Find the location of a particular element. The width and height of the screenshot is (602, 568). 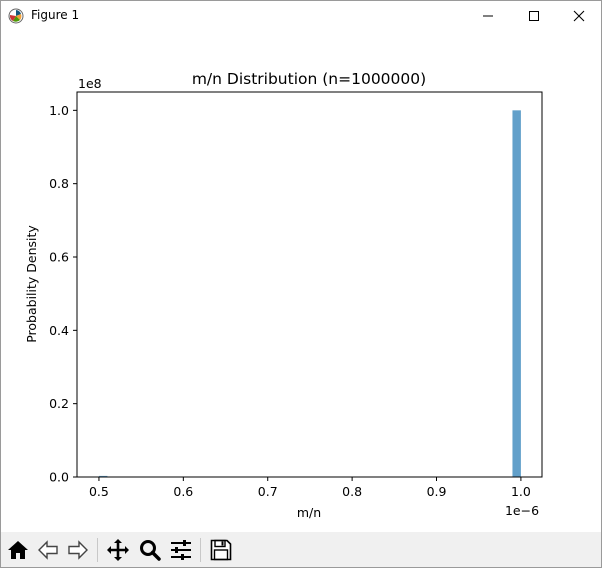

navigation-toolbar is located at coordinates (301, 549).